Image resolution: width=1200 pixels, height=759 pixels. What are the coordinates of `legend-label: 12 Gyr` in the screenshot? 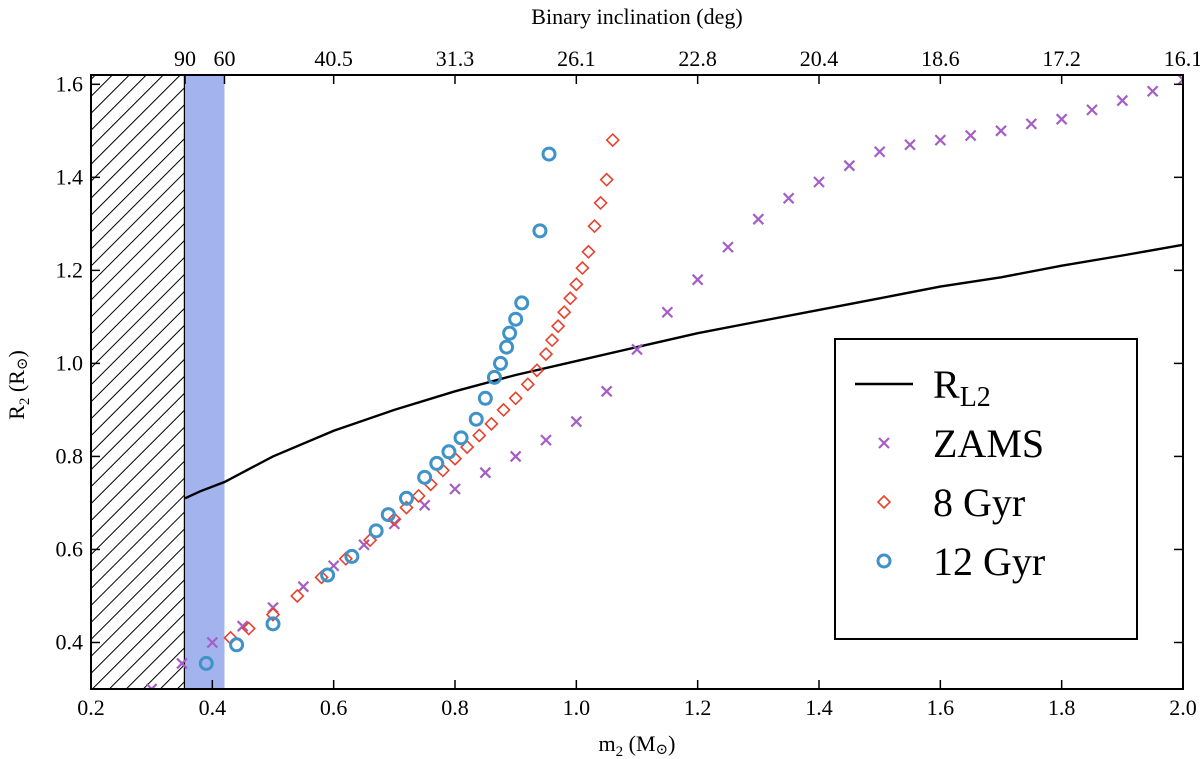 It's located at (989, 561).